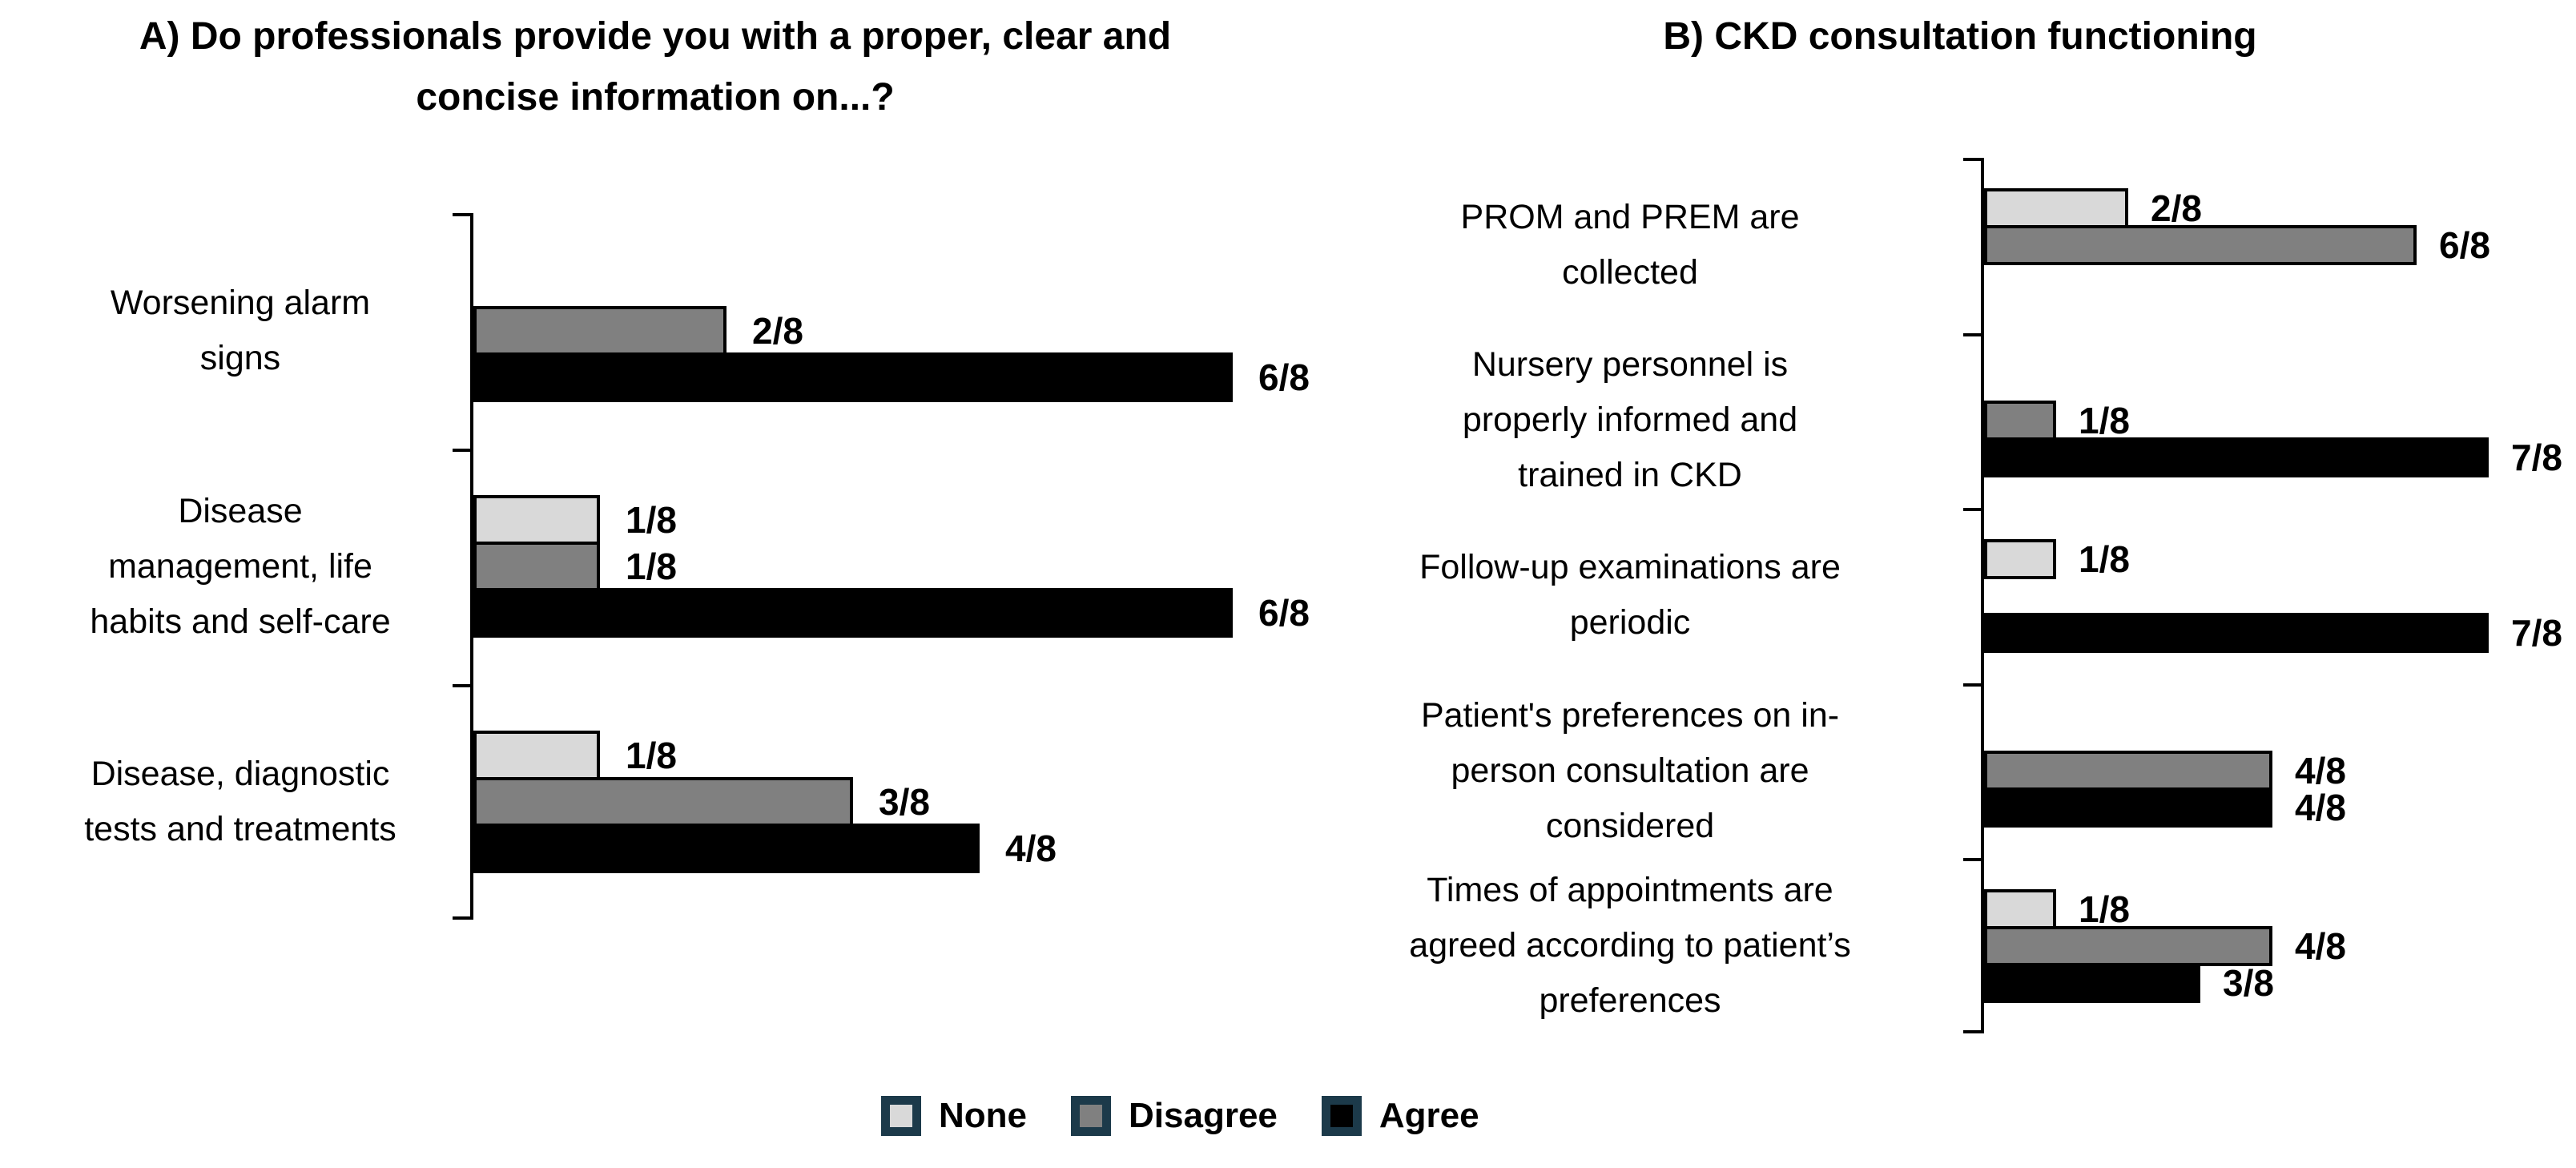 The width and height of the screenshot is (2576, 1168). Describe the element at coordinates (1342, 1116) in the screenshot. I see `legend-swatch-agree-icon` at that location.